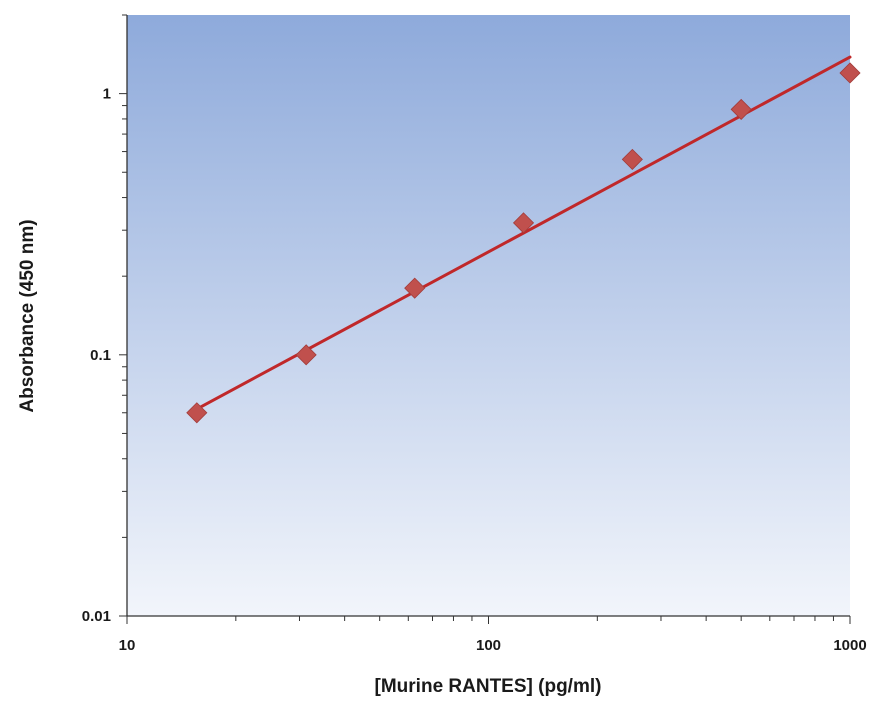 This screenshot has height=704, width=881. Describe the element at coordinates (27, 315) in the screenshot. I see `y-axis-title: Absorbance (450 nm)` at that location.